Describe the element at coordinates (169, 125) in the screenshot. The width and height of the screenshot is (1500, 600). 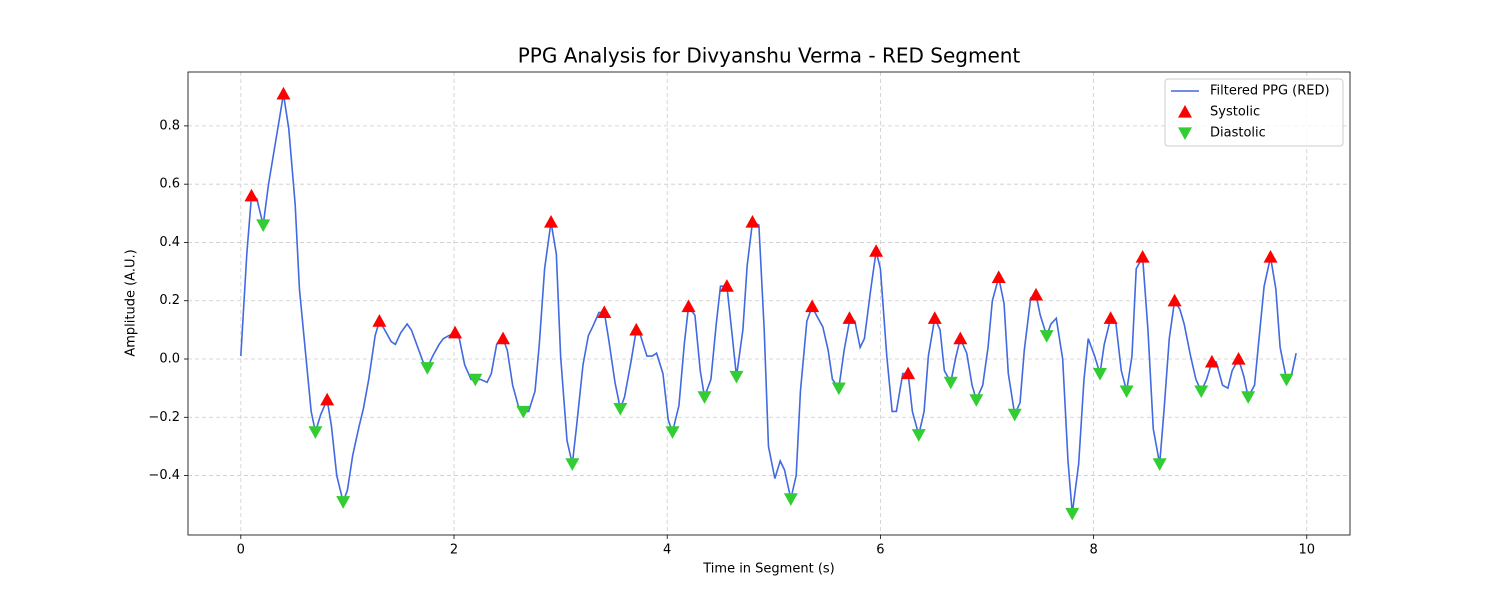
I see `y-tick-label: 0.8` at that location.